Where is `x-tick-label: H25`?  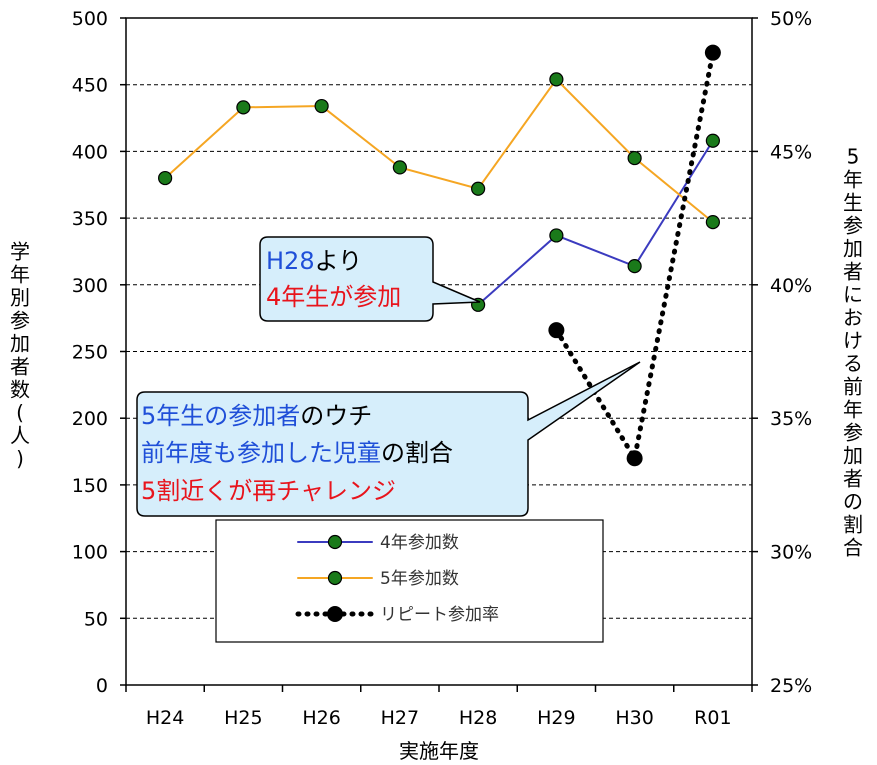
x-tick-label: H25 is located at coordinates (243, 718).